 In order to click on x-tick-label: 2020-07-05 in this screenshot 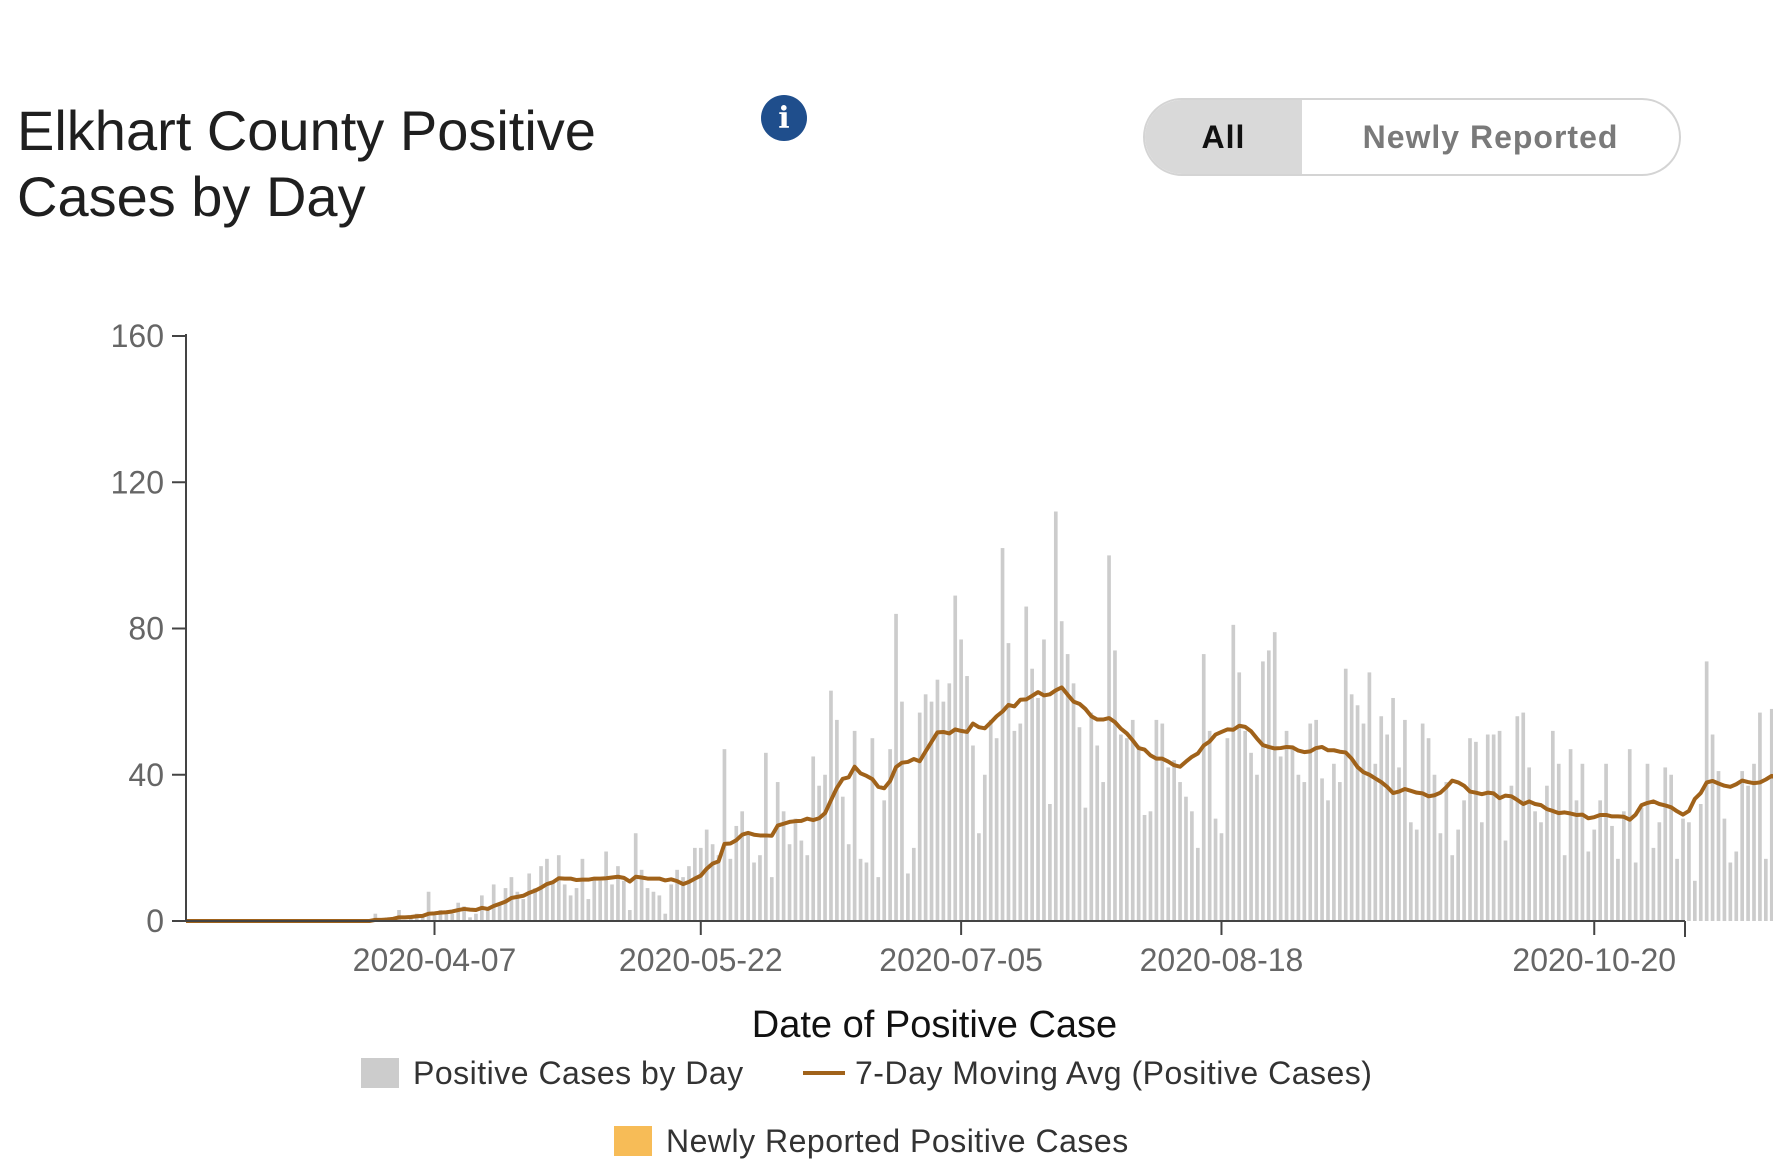, I will do `click(961, 960)`.